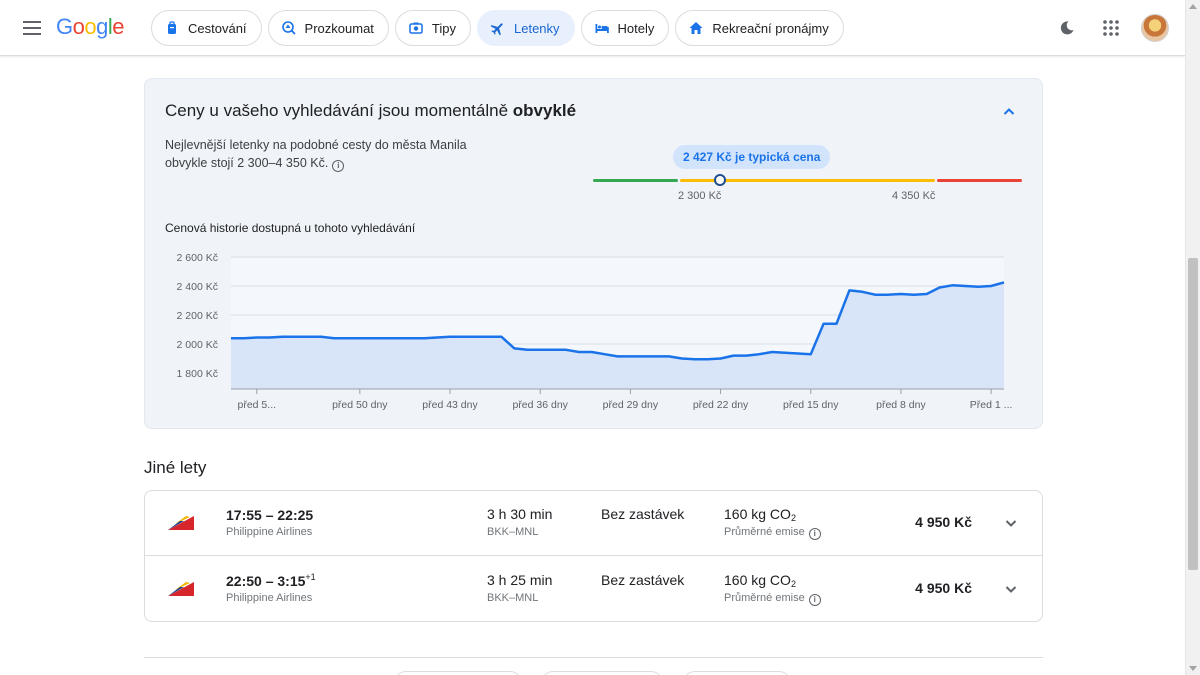  What do you see at coordinates (520, 514) in the screenshot?
I see `flight-duration: 3 h 30 min` at bounding box center [520, 514].